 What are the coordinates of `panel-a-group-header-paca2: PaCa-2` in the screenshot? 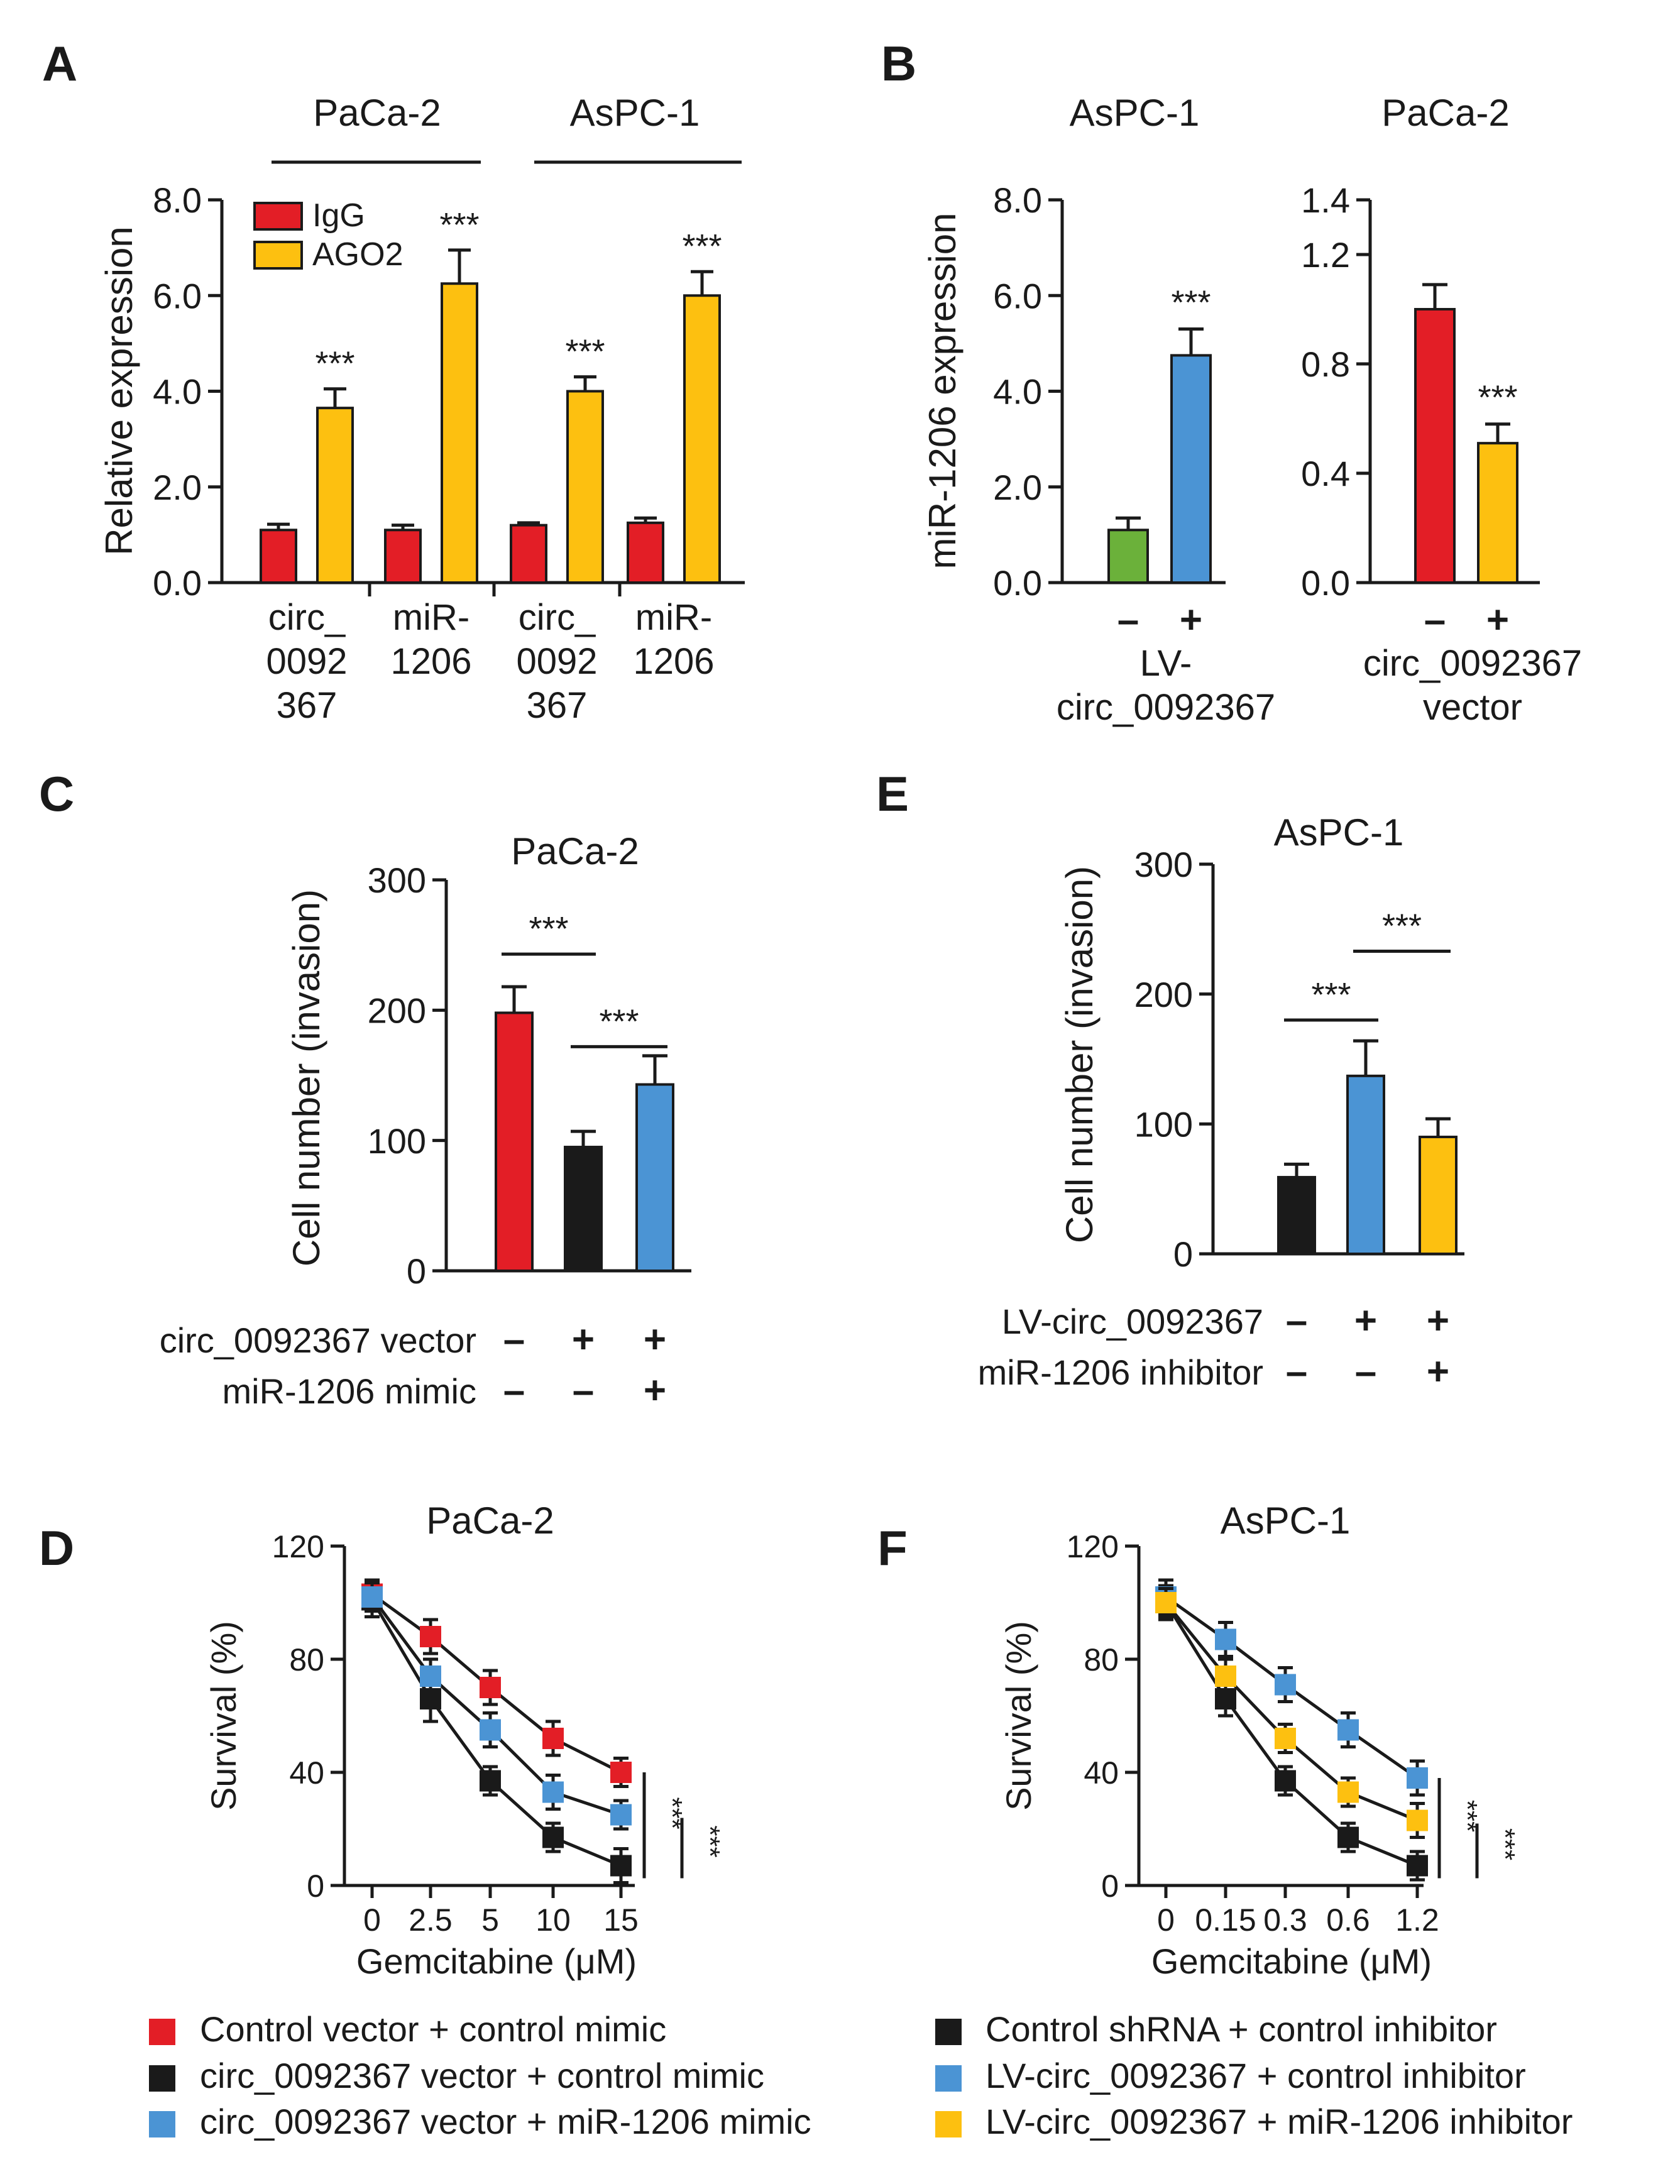 It's located at (377, 113).